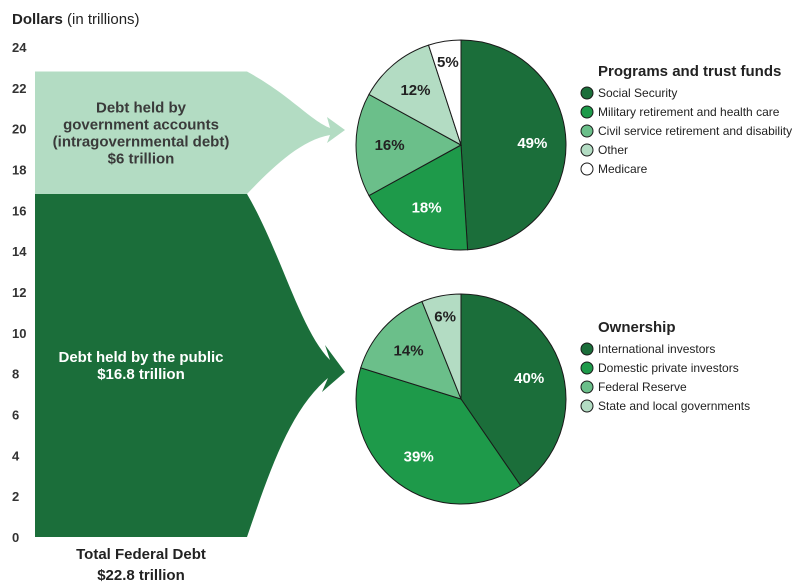 This screenshot has height=587, width=800. Describe the element at coordinates (642, 387) in the screenshot. I see `legend-label: Federal Reserve` at that location.